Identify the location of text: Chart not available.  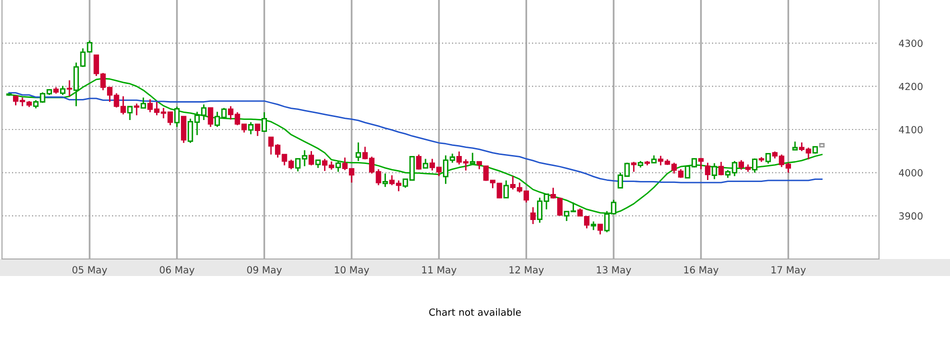
(475, 312).